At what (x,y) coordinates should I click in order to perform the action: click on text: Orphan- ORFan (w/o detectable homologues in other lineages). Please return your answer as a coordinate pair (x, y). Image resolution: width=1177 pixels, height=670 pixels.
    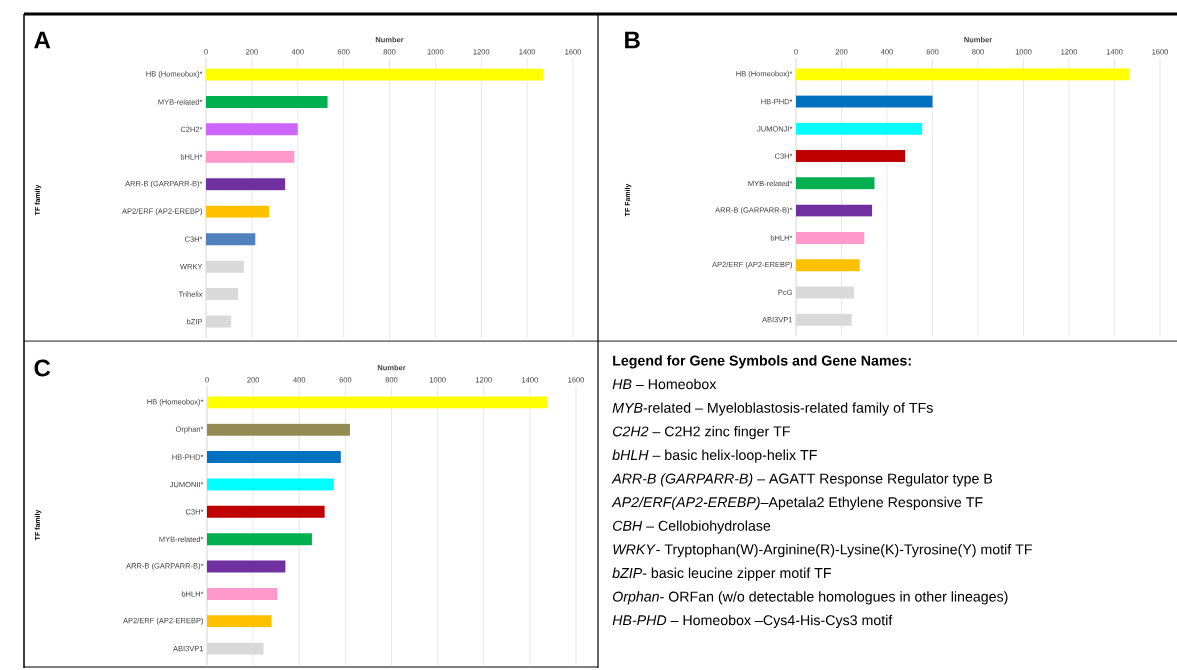
    Looking at the image, I should click on (810, 598).